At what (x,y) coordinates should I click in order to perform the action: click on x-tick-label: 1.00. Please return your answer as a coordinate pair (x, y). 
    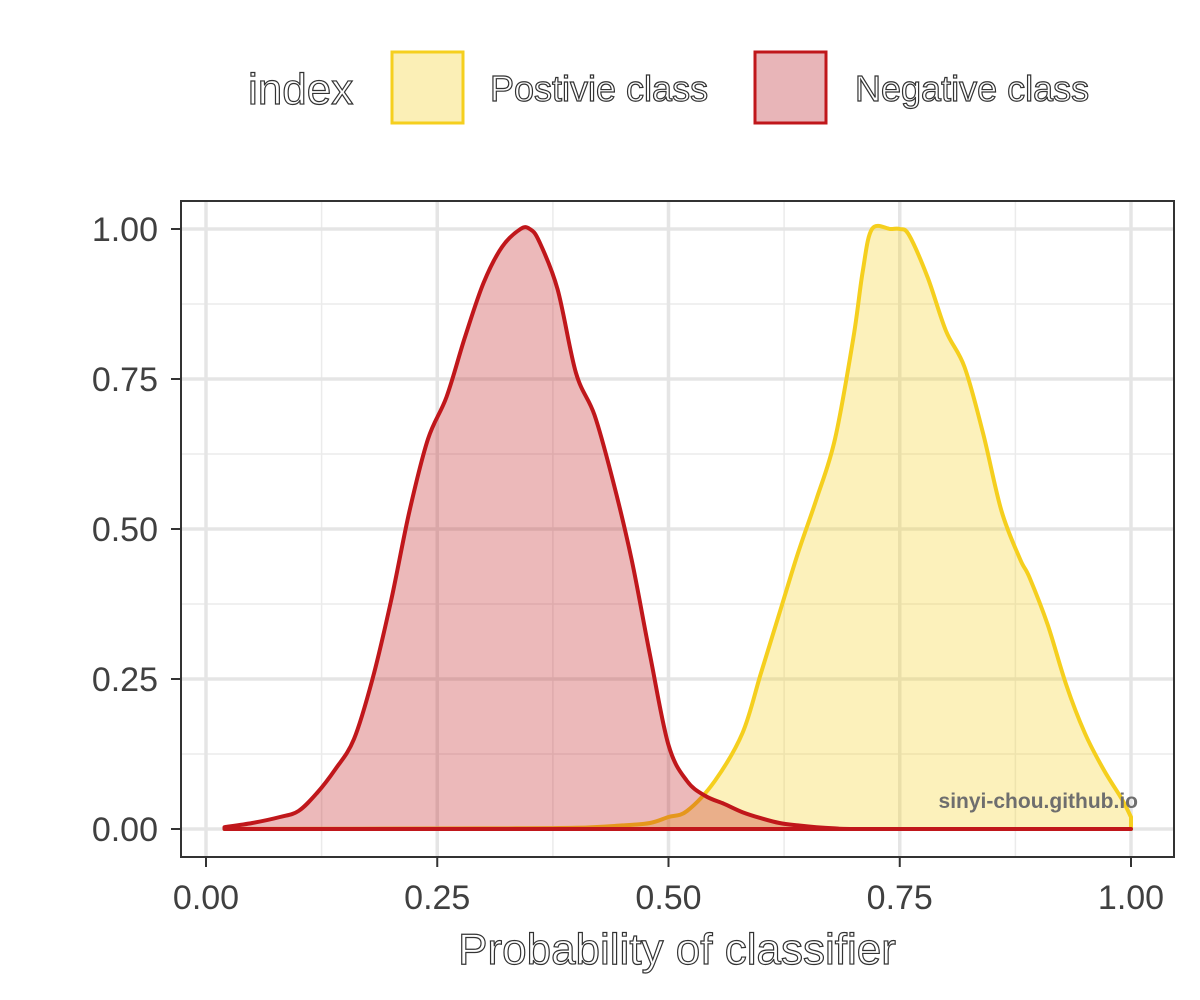
    Looking at the image, I should click on (1131, 898).